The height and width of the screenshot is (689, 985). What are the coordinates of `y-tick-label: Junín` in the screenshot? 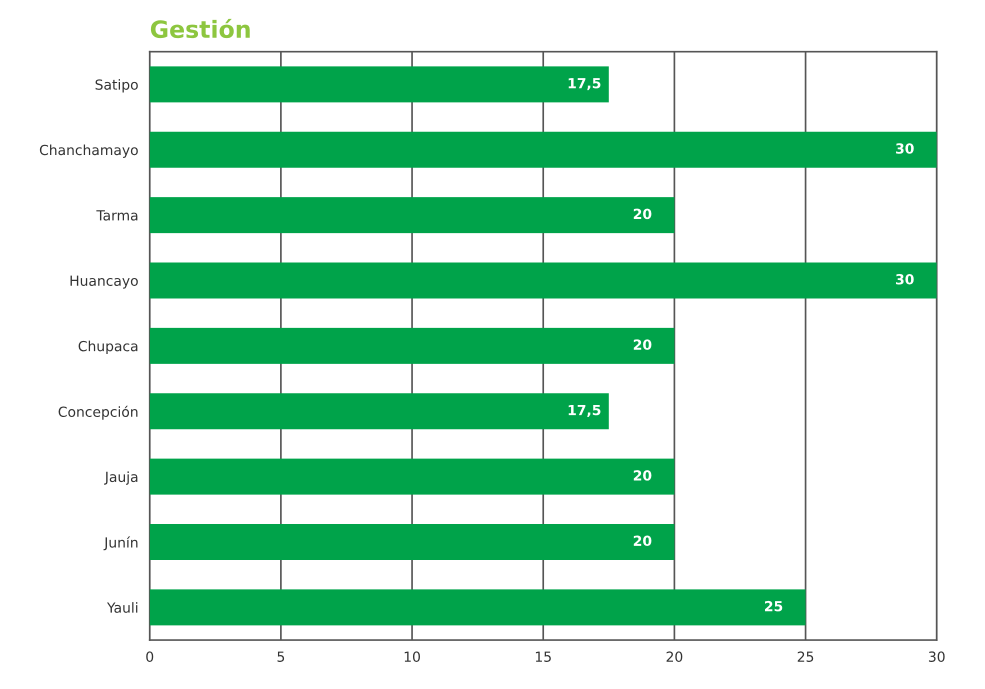 It's located at (121, 543).